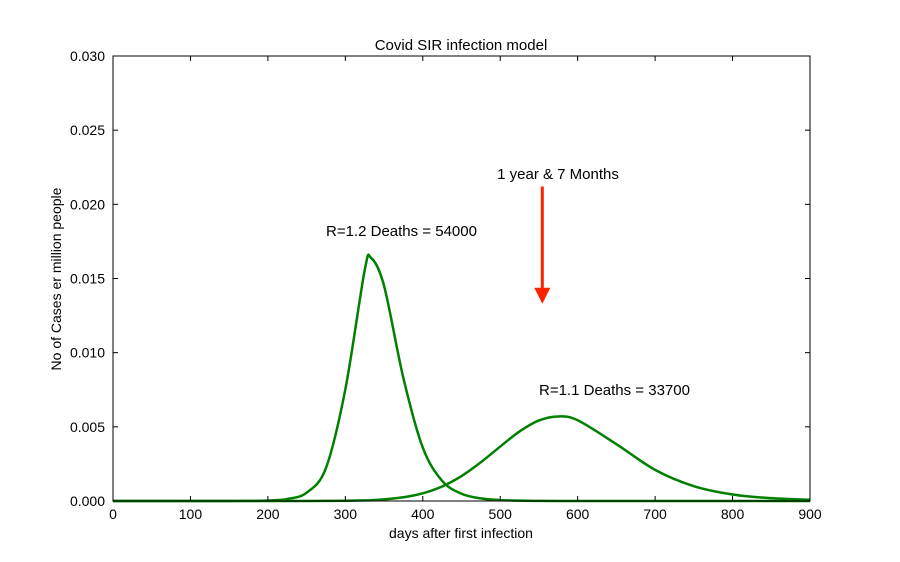 This screenshot has width=900, height=562. Describe the element at coordinates (810, 514) in the screenshot. I see `x-tick-label: 900` at that location.